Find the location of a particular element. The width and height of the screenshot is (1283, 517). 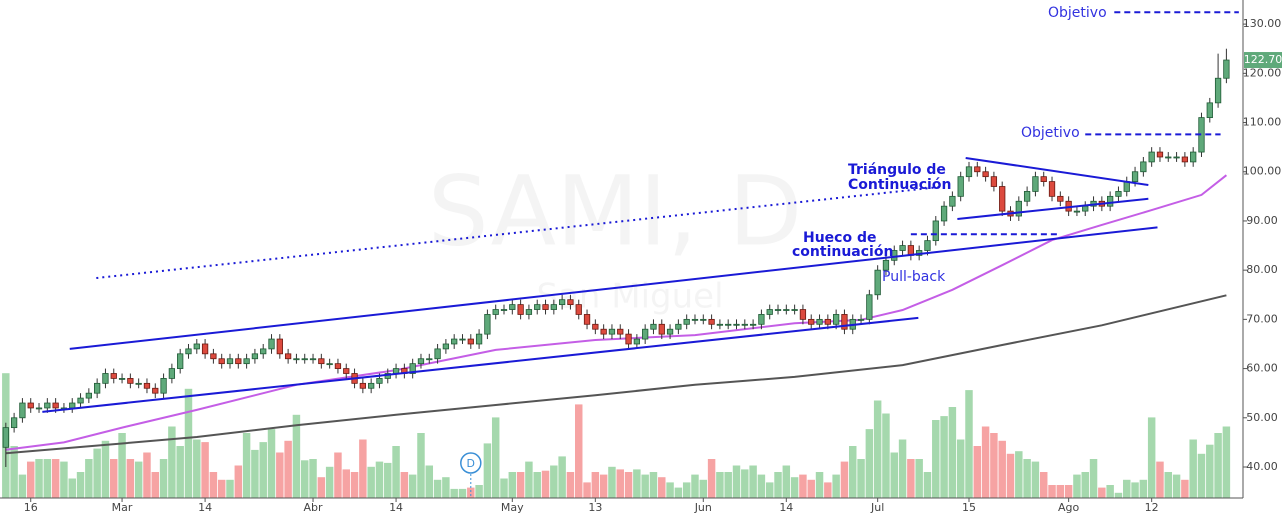

x-tick-label: 13 is located at coordinates (595, 507).